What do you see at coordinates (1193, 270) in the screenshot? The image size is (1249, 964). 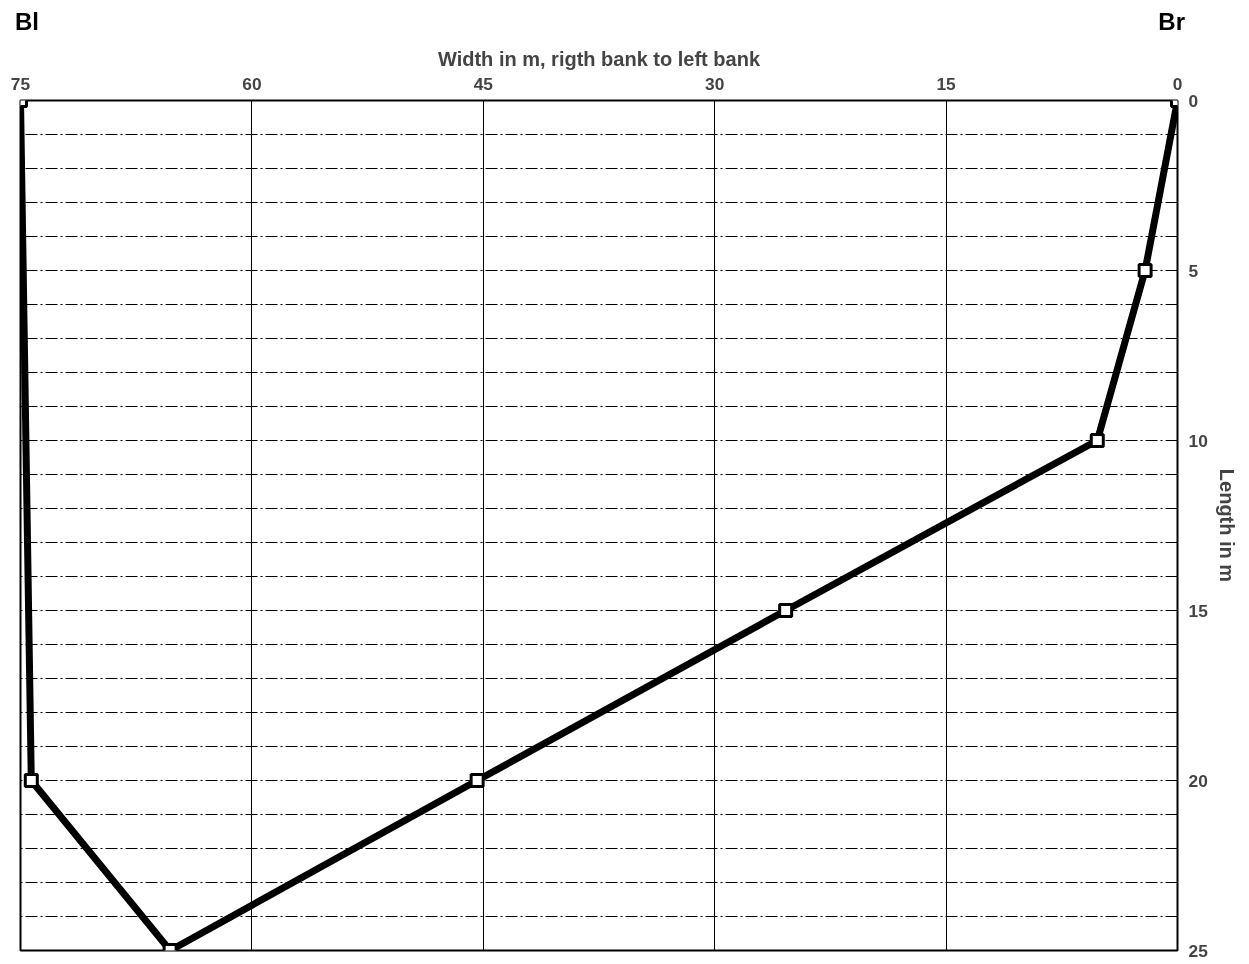 I see `y-tick-label: 5` at bounding box center [1193, 270].